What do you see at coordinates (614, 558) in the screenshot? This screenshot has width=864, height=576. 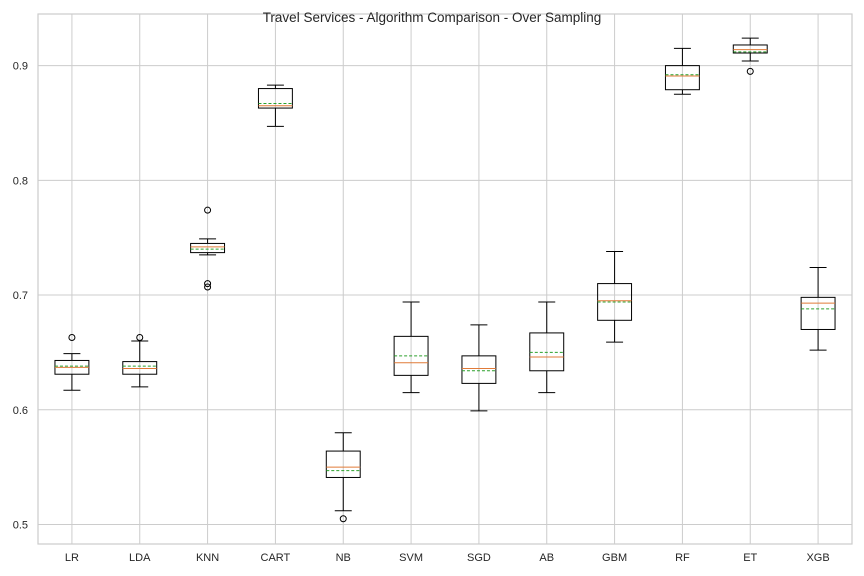 I see `x-tick-label: GBM` at bounding box center [614, 558].